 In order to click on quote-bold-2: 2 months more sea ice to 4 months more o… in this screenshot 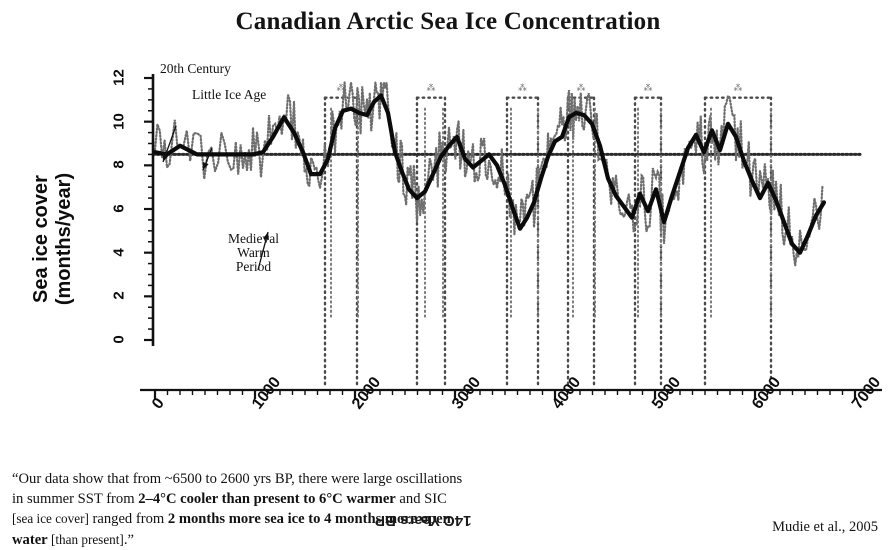, I will do `click(231, 529)`.